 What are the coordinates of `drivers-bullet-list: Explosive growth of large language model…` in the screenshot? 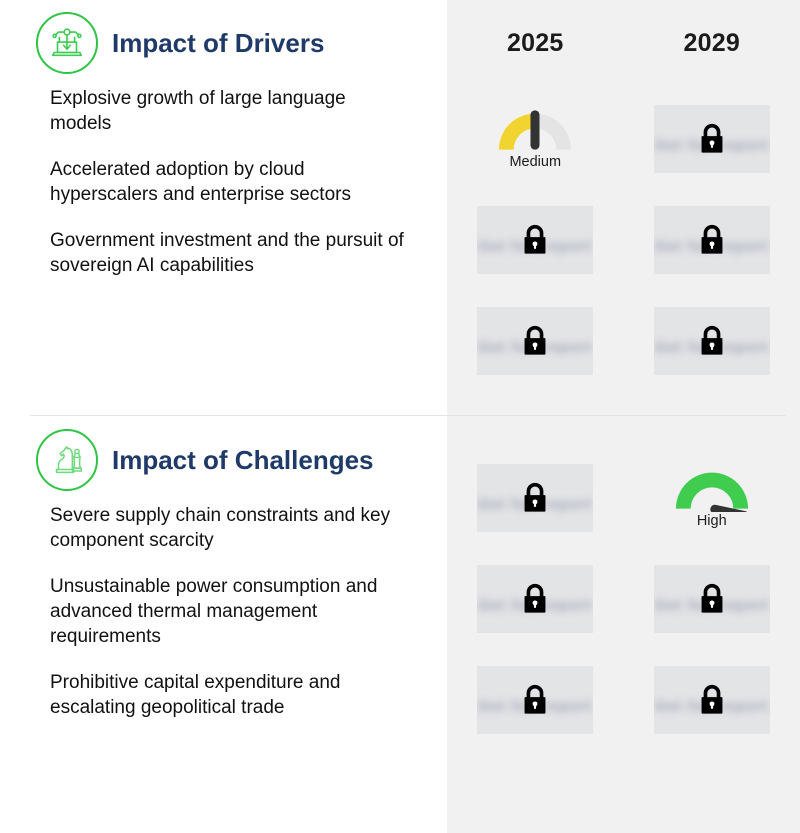 It's located at (223, 182).